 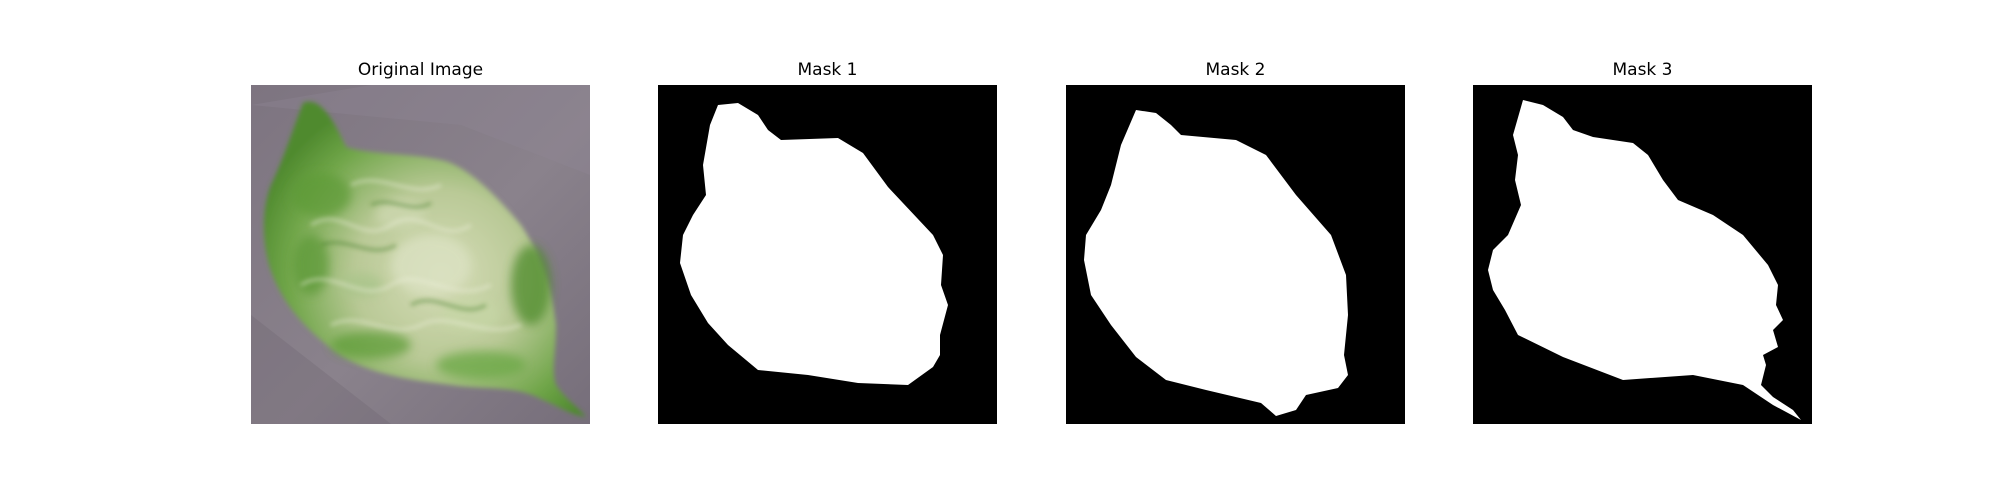 What do you see at coordinates (420, 254) in the screenshot?
I see `original-leaf-photo` at bounding box center [420, 254].